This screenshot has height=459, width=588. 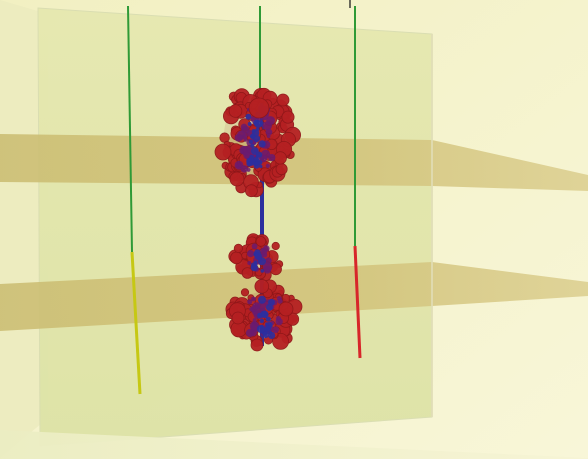 What do you see at coordinates (24, 229) in the screenshot?
I see `left-side-panel` at bounding box center [24, 229].